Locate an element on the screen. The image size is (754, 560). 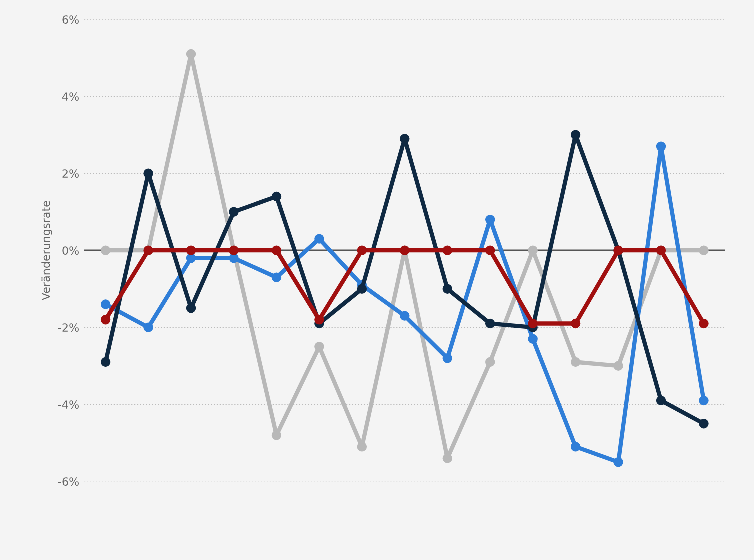
y-tick-label: 2% is located at coordinates (70, 174).